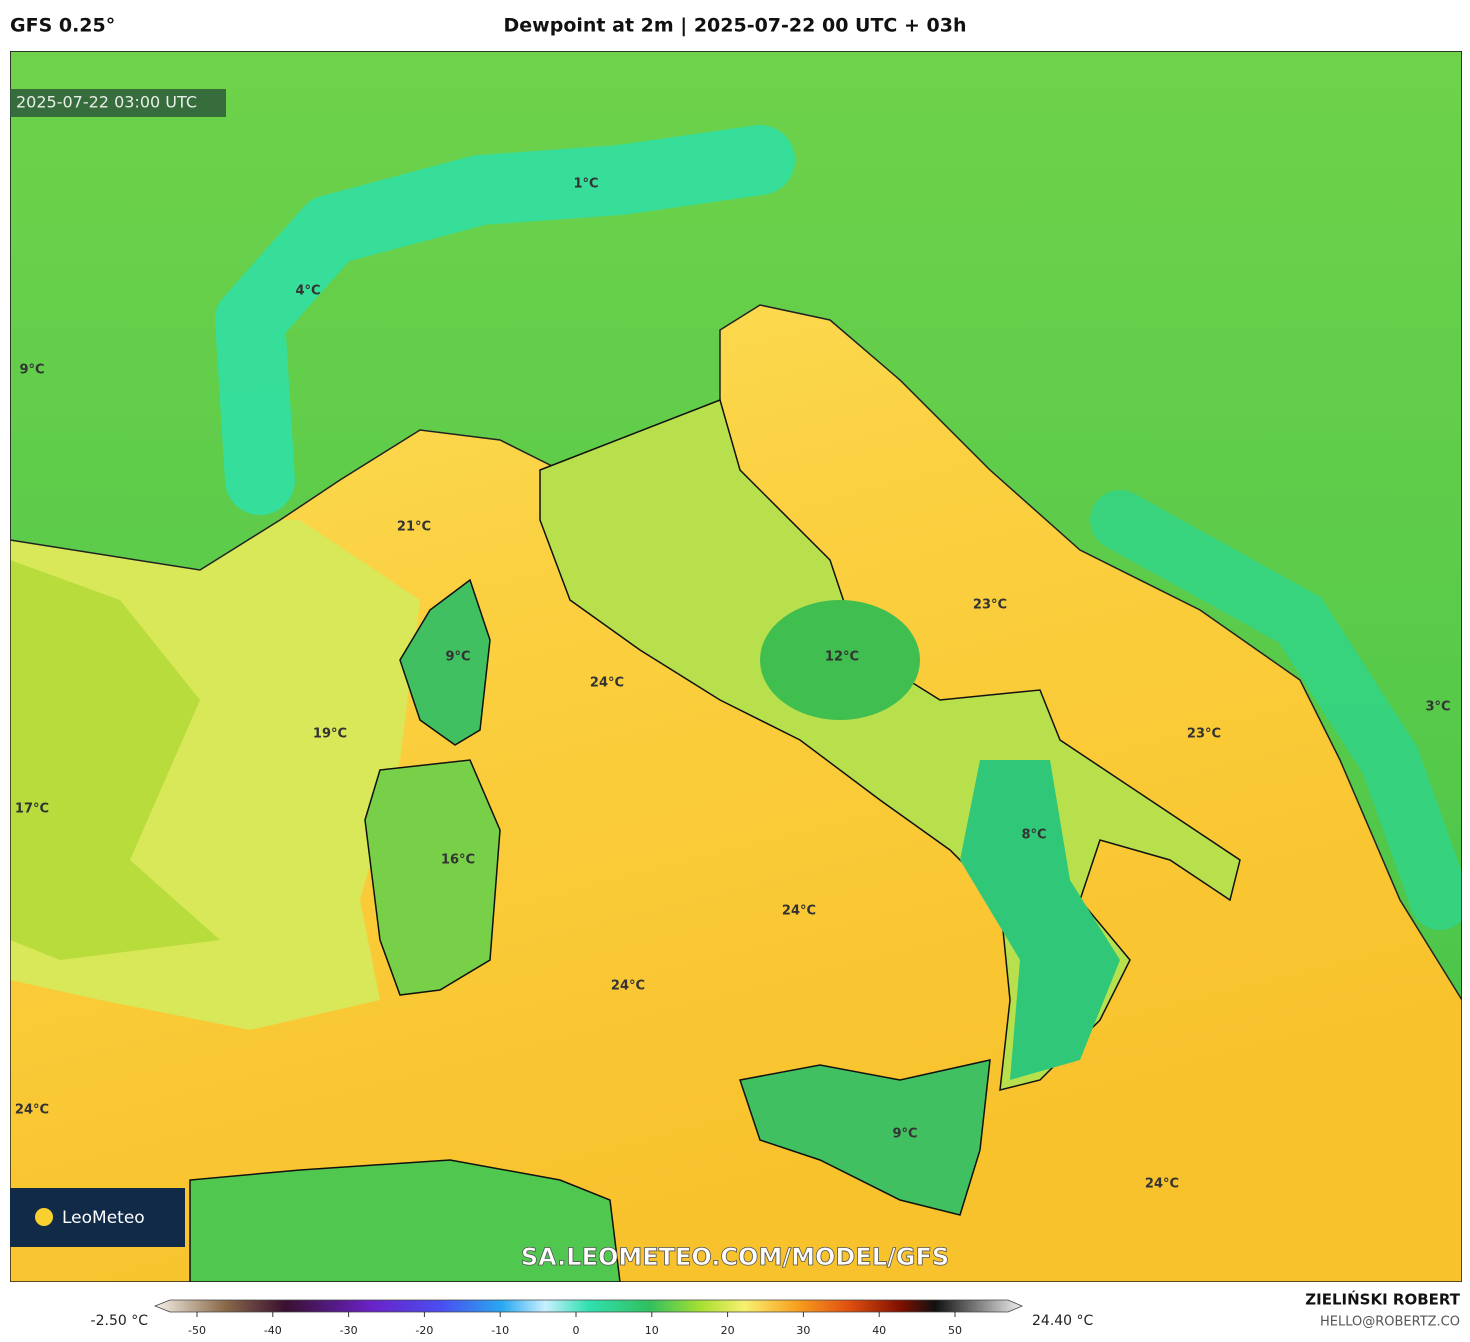  What do you see at coordinates (120, 1321) in the screenshot?
I see `colorbar-min: -2.50 °C` at bounding box center [120, 1321].